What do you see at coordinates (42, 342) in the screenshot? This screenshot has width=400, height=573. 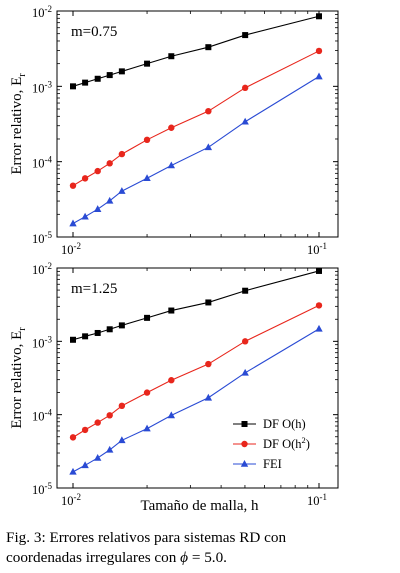 I see `y-tick-label: 10⁻³` at bounding box center [42, 342].